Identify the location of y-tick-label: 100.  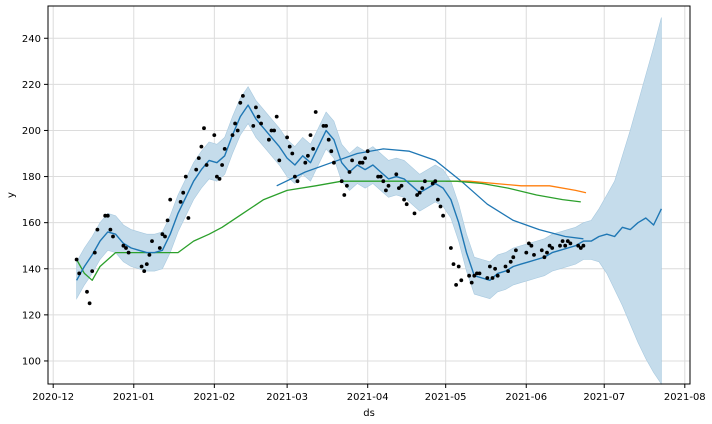
(31, 361).